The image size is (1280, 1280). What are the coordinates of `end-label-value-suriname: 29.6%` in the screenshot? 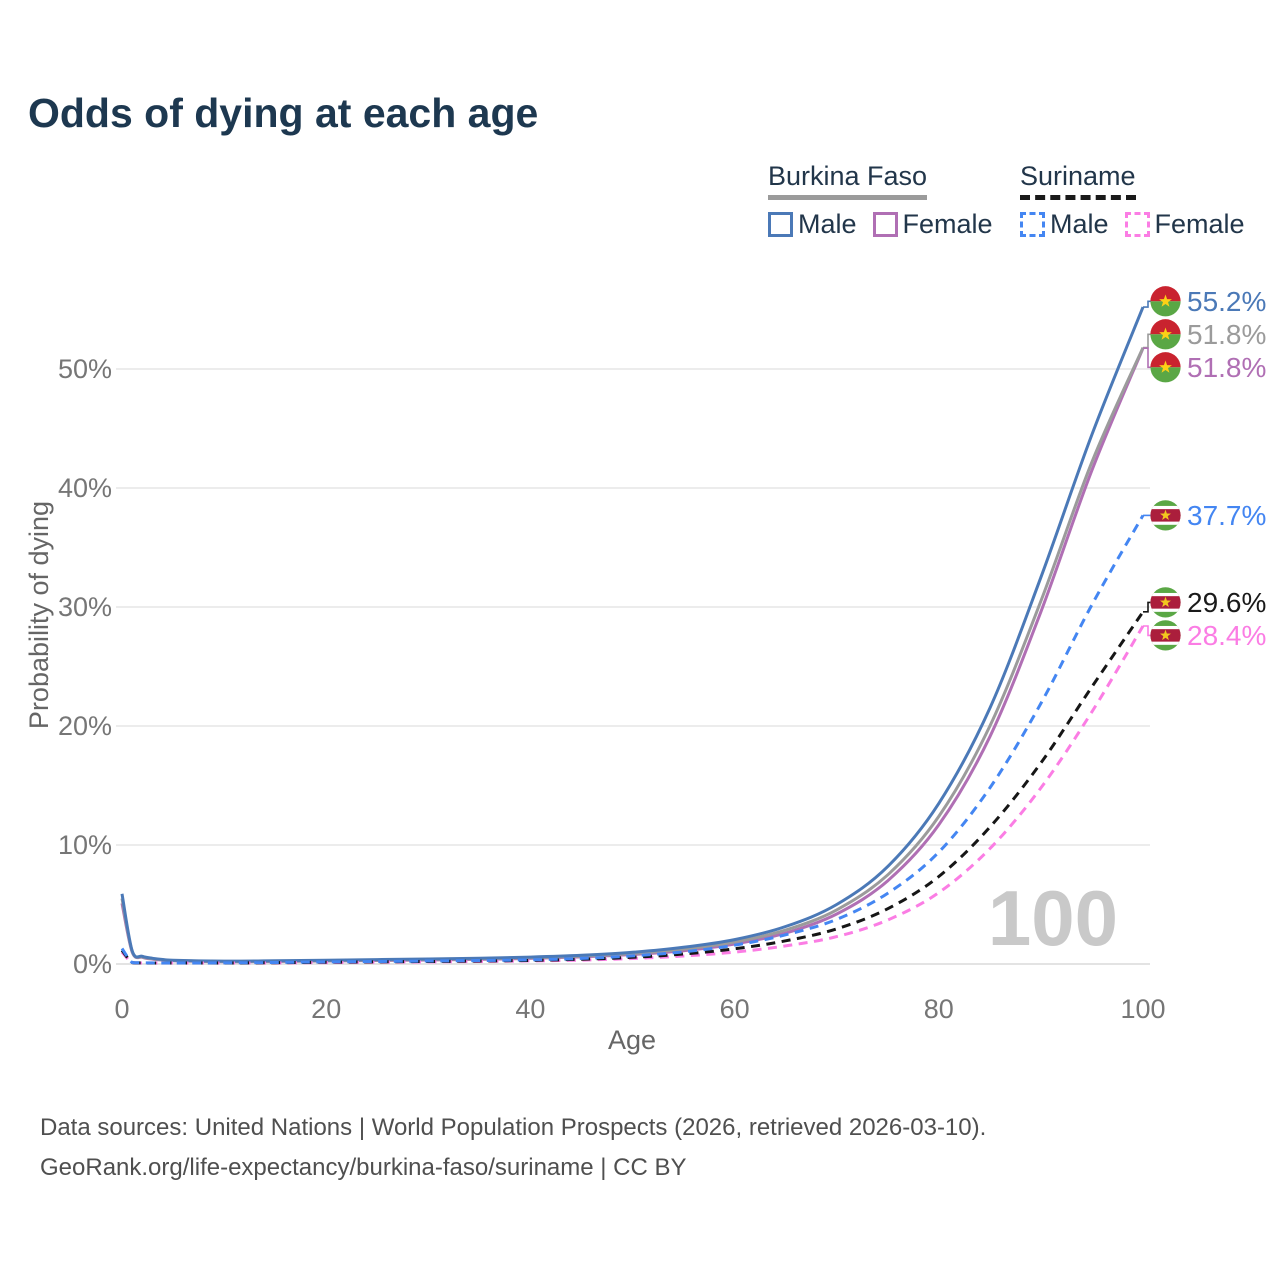 It's located at (1226, 602).